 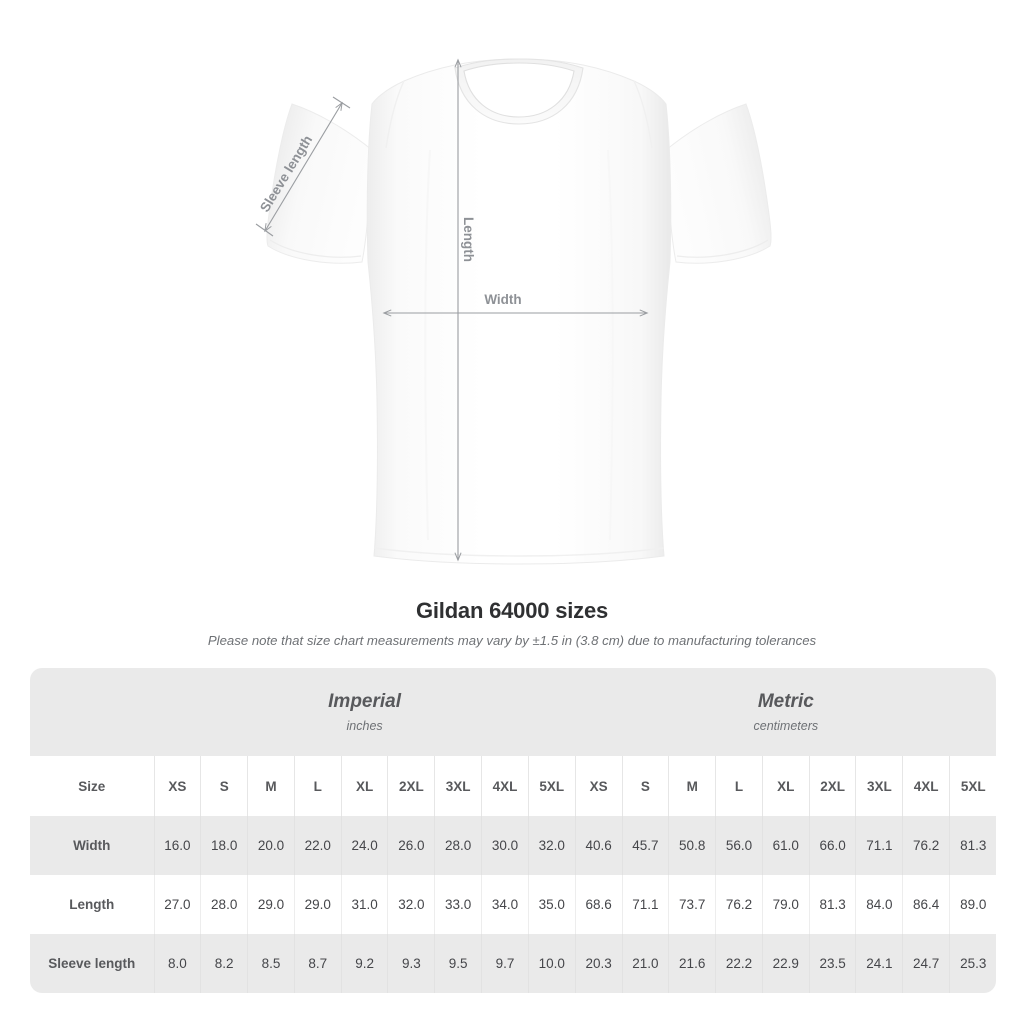 I want to click on cell-width-metric-m: 50.8, so click(x=692, y=845).